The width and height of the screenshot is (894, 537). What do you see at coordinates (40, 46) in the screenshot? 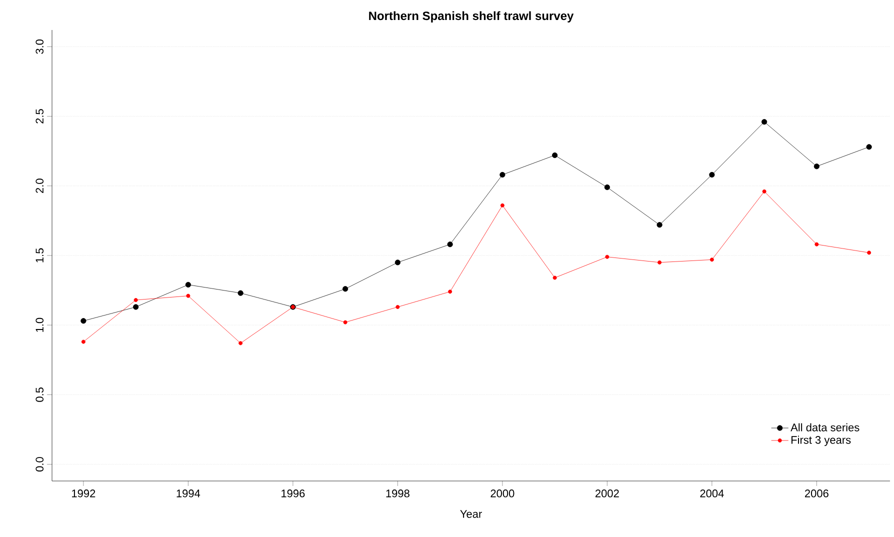
I see `y-tick-label: 3.0` at bounding box center [40, 46].